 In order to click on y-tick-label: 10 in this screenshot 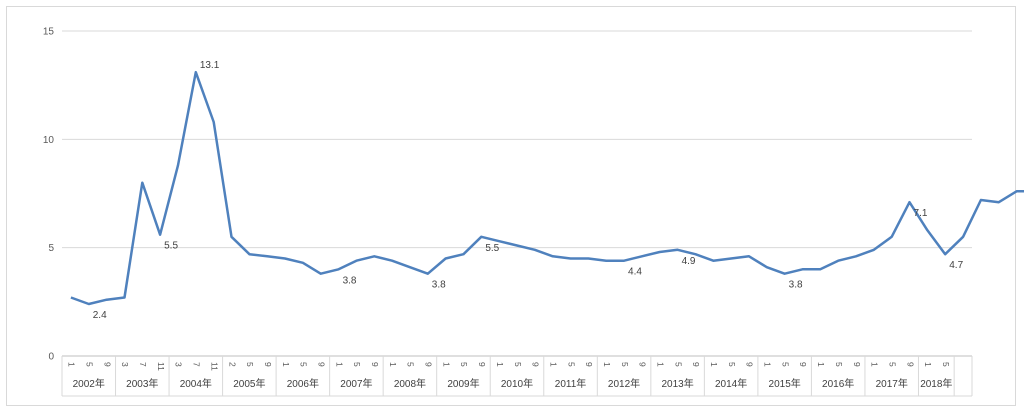, I will do `click(49, 140)`.